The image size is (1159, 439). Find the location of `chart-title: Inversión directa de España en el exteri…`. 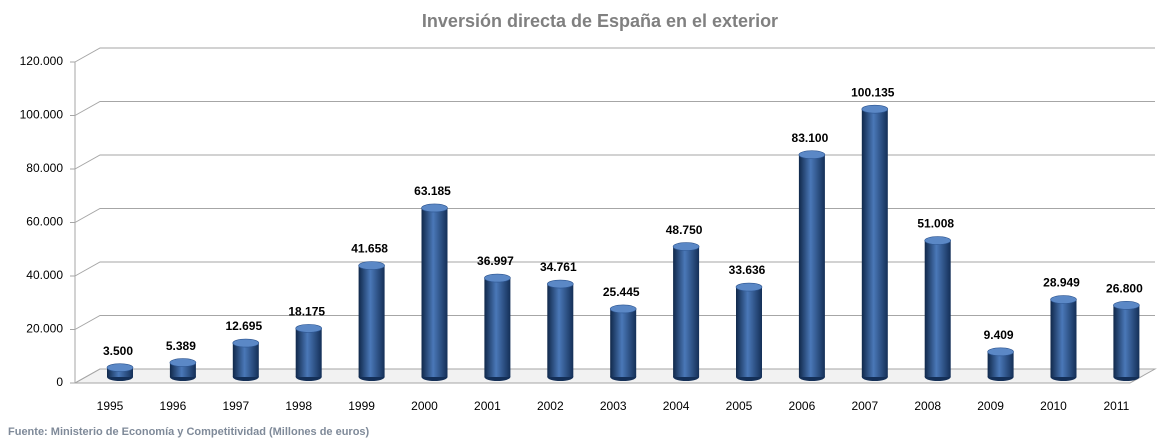

chart-title: Inversión directa de España en el exteri… is located at coordinates (600, 21).